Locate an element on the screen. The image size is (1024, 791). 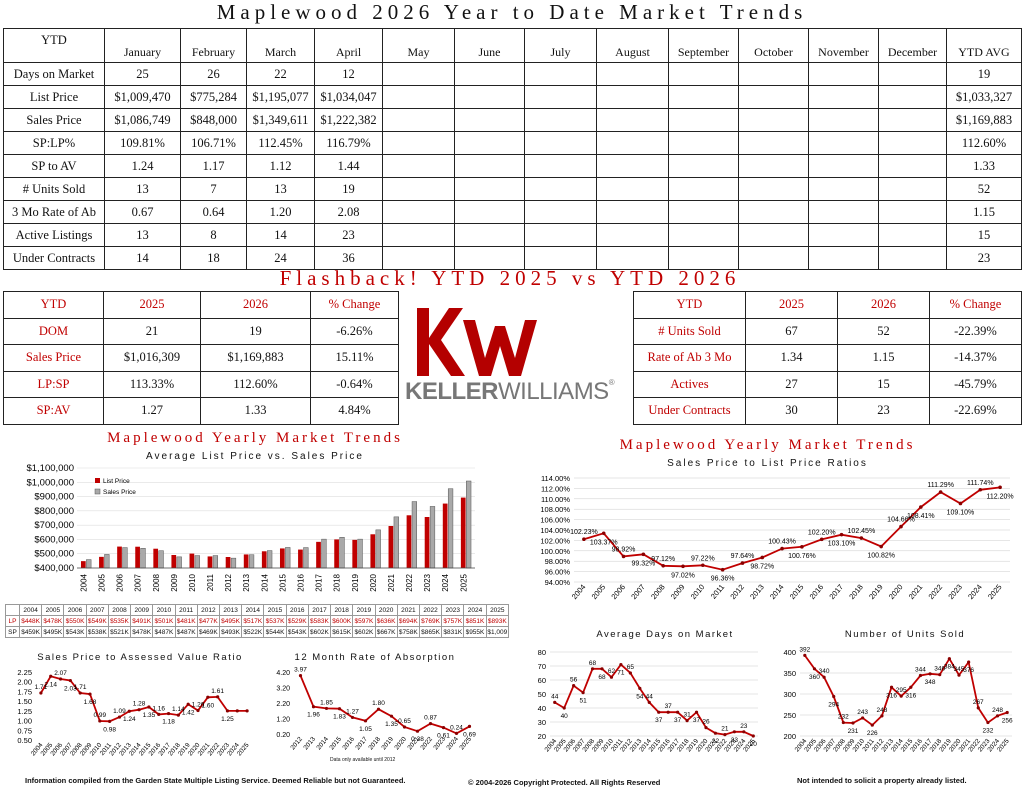
table-cell: -22.69% is located at coordinates (975, 411).